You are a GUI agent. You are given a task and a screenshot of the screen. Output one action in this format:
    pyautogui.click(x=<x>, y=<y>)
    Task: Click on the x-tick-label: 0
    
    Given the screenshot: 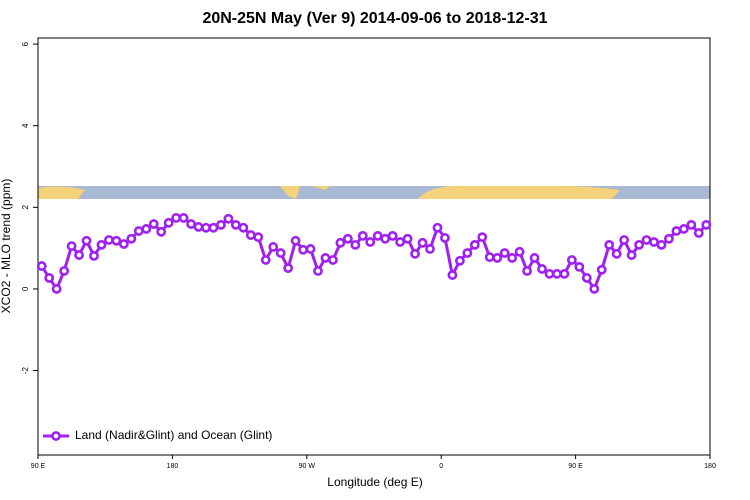 What is the action you would take?
    pyautogui.click(x=441, y=466)
    